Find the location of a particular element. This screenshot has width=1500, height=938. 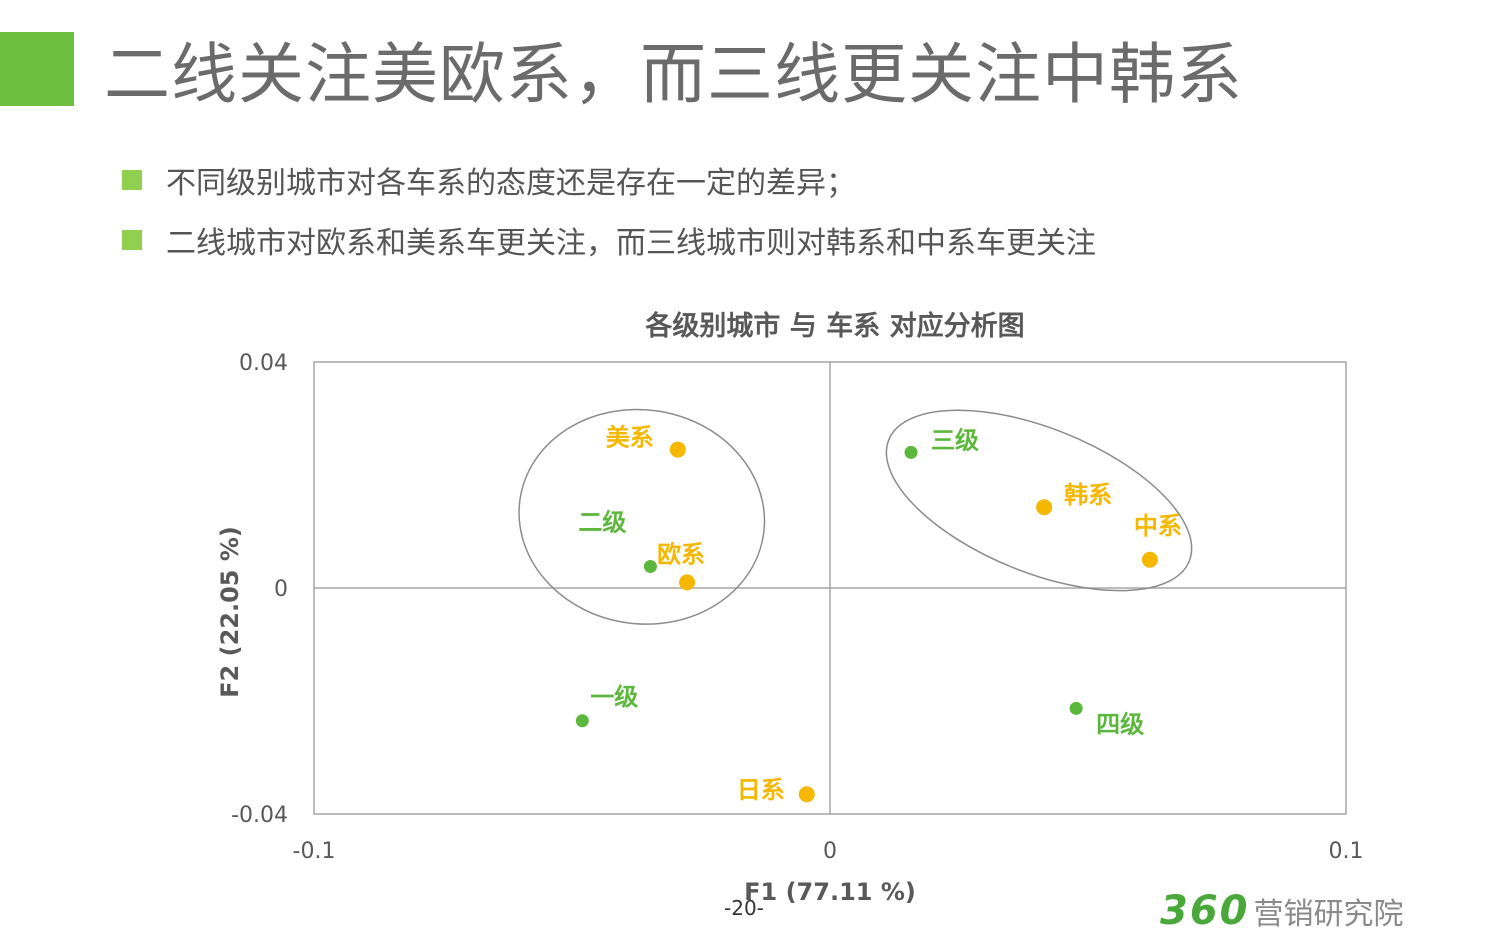

y-axis-label: F2 (22.05 %) is located at coordinates (230, 612).